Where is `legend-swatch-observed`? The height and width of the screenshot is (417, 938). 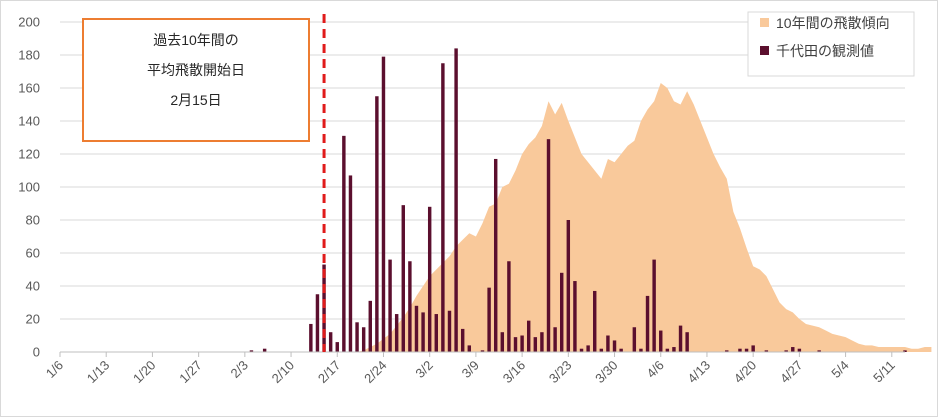
legend-swatch-observed is located at coordinates (764, 50).